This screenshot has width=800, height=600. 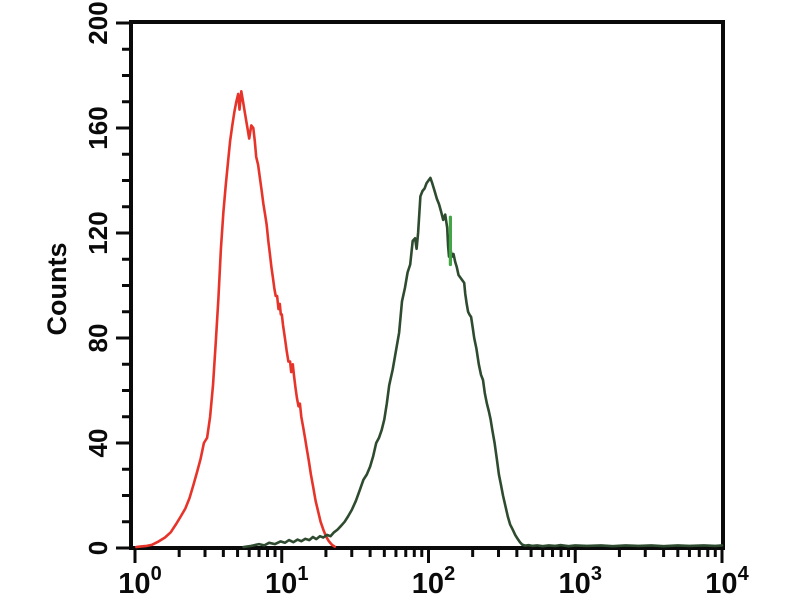 What do you see at coordinates (98, 22) in the screenshot?
I see `y-axis-tick-label: 200` at bounding box center [98, 22].